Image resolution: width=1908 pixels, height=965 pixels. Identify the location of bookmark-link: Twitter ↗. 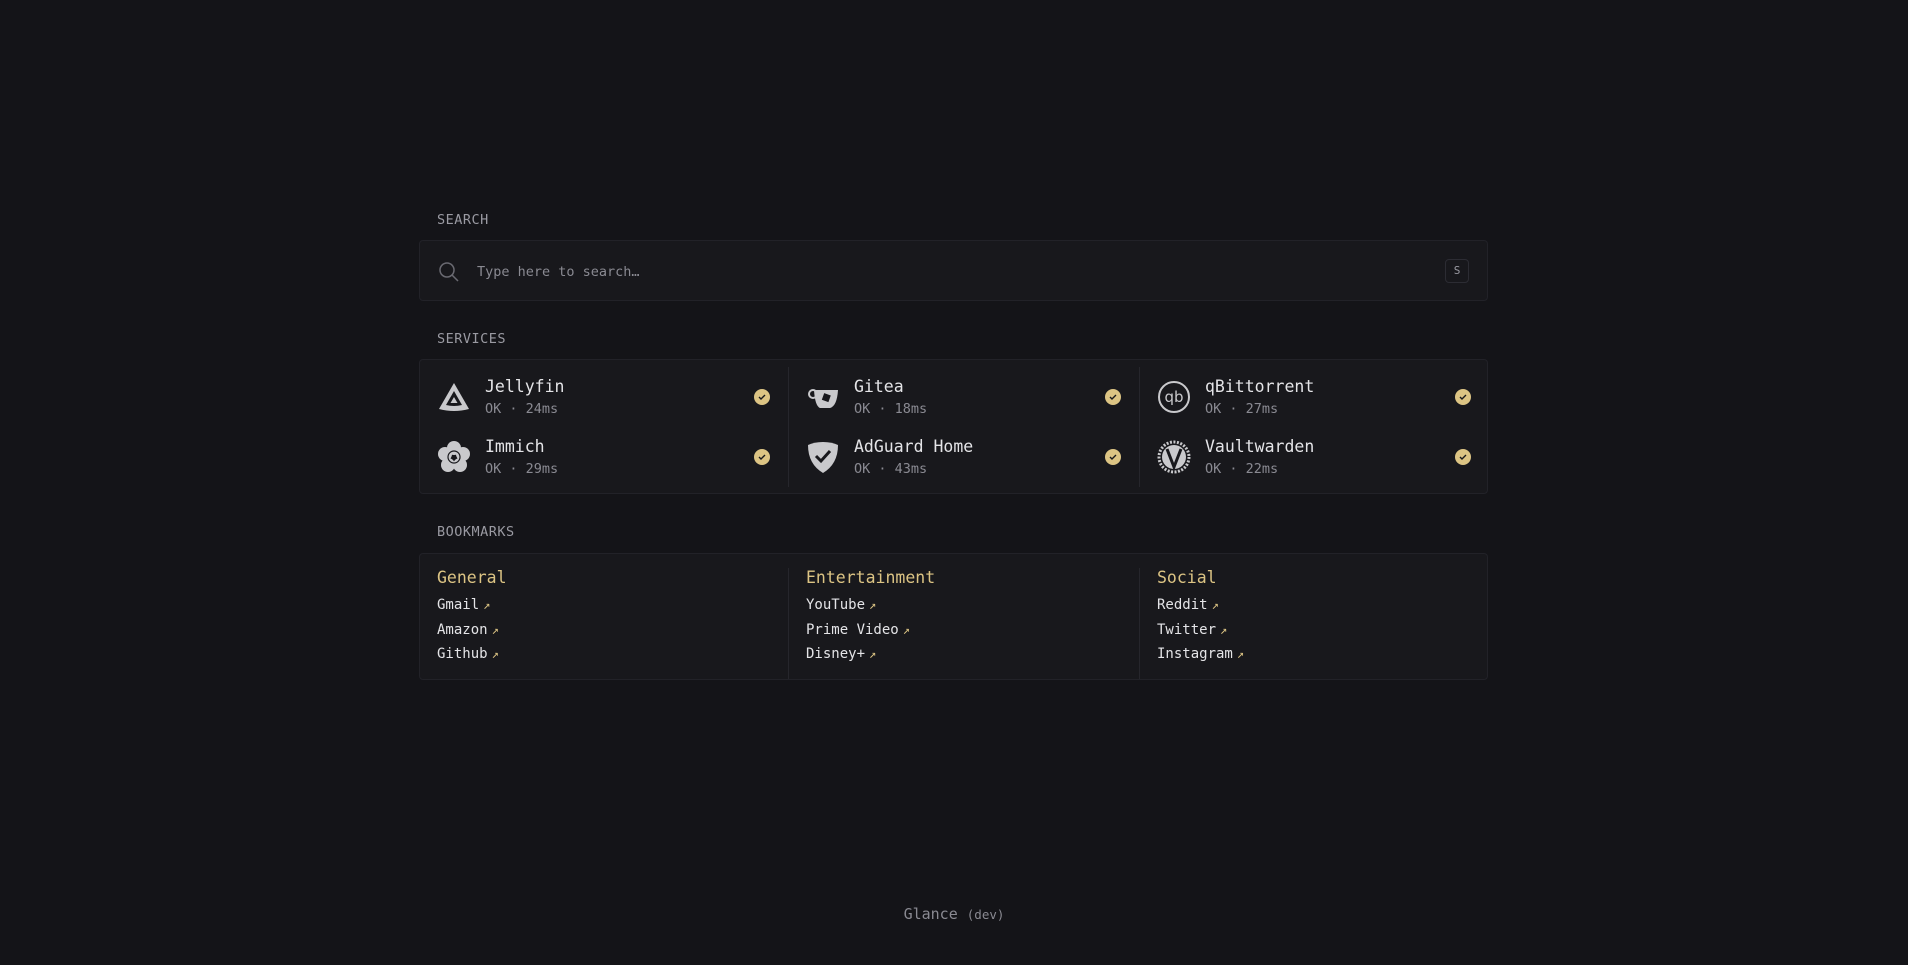
(1323, 630).